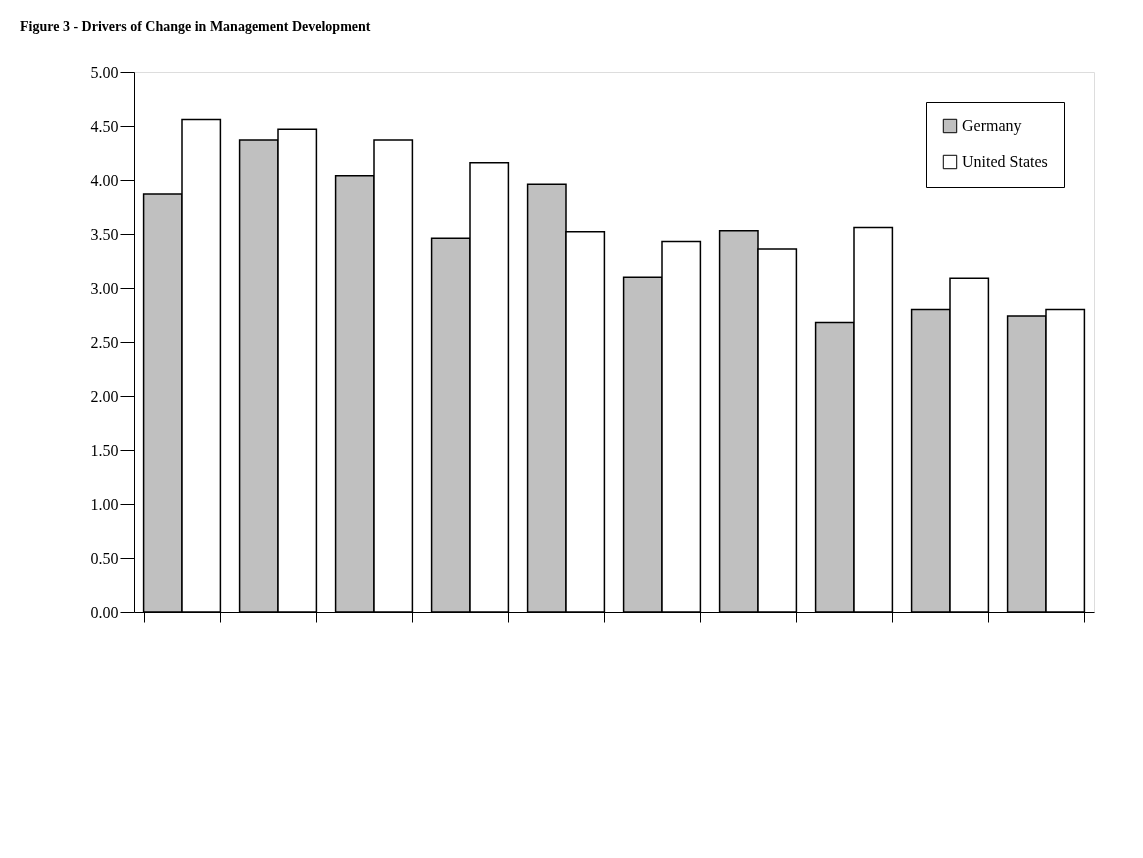  I want to click on y-tick-label: 0.50, so click(104, 558).